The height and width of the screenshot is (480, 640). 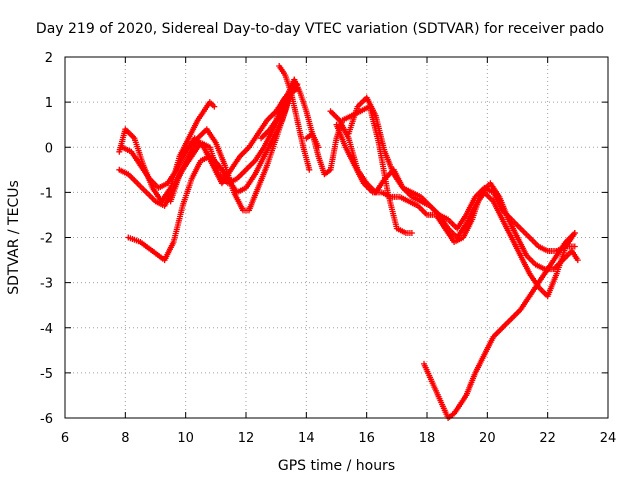 I want to click on x-axis-label: GPS time / hours, so click(x=336, y=466).